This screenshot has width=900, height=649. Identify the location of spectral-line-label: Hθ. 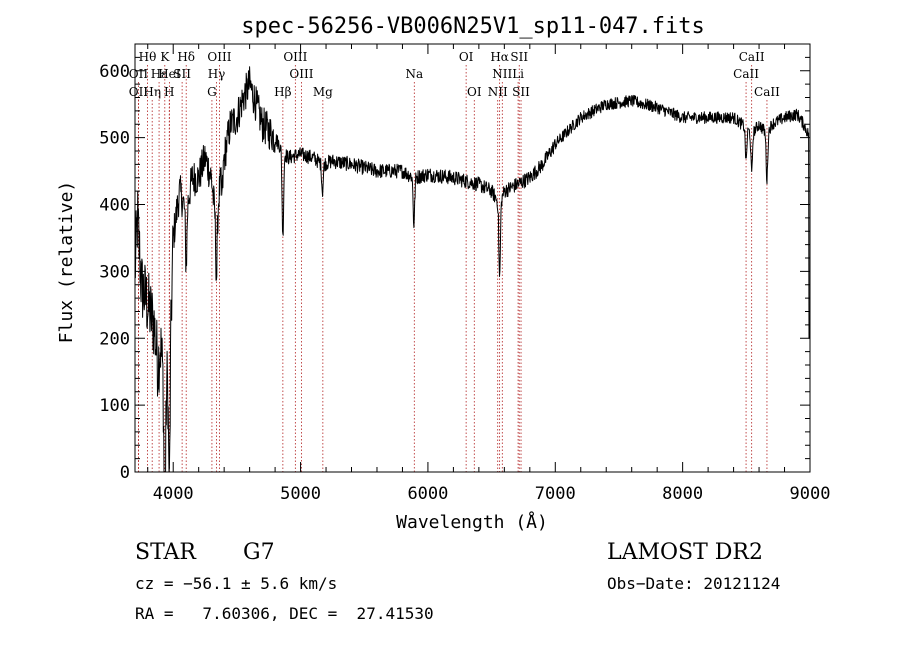
(148, 57).